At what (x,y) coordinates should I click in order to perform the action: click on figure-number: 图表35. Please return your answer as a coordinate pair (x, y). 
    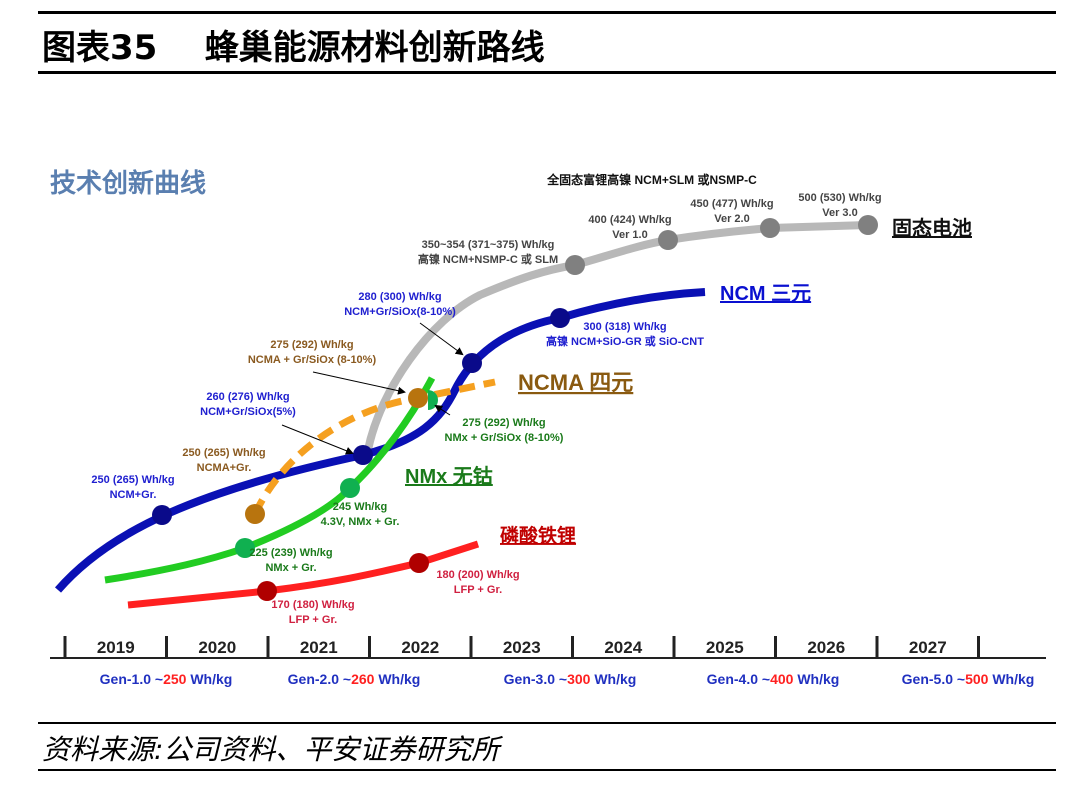
    Looking at the image, I should click on (100, 48).